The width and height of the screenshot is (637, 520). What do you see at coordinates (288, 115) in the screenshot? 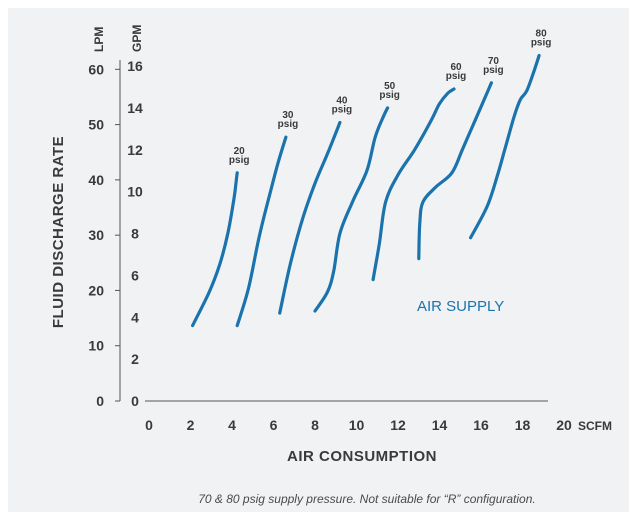
I see `series-label: 30` at bounding box center [288, 115].